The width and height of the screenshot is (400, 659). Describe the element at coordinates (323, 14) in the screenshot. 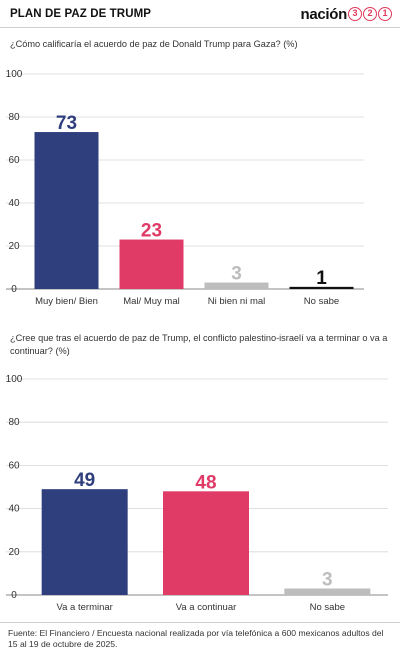

I see `logo-word: nación` at that location.